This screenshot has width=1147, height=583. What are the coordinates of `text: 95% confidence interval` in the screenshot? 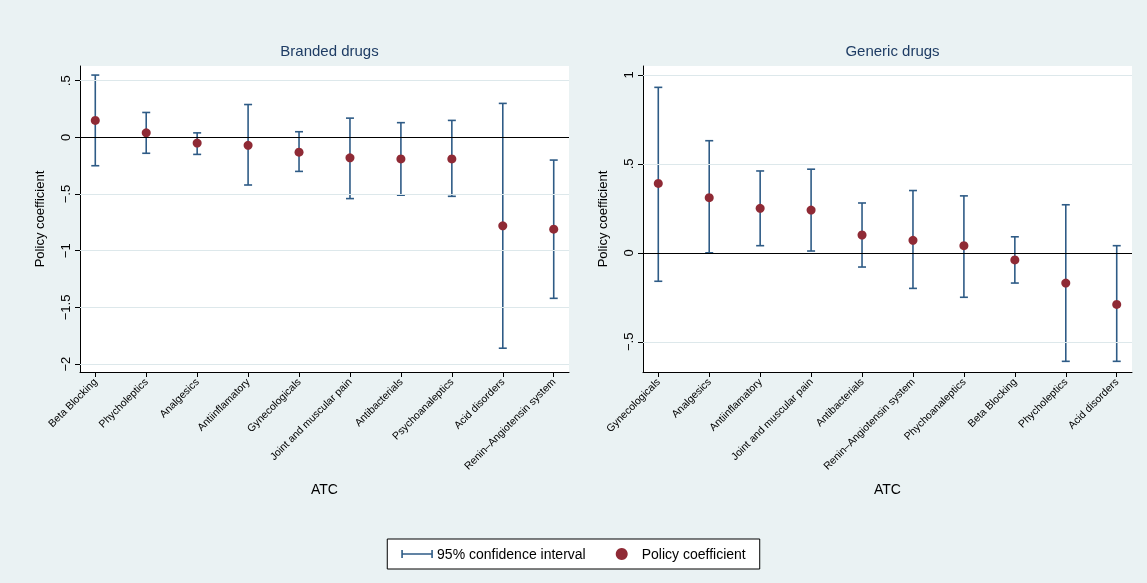 It's located at (511, 554).